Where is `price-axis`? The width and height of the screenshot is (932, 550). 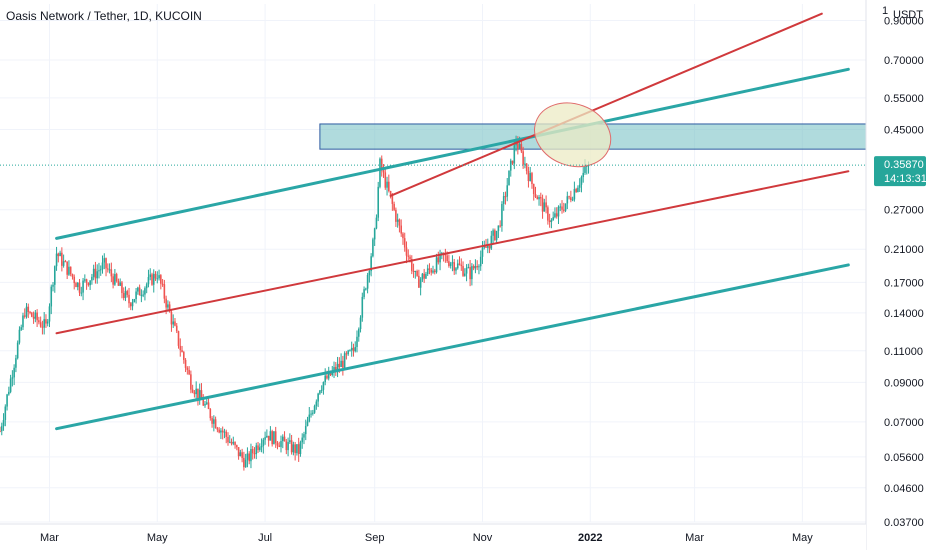
price-axis is located at coordinates (899, 275).